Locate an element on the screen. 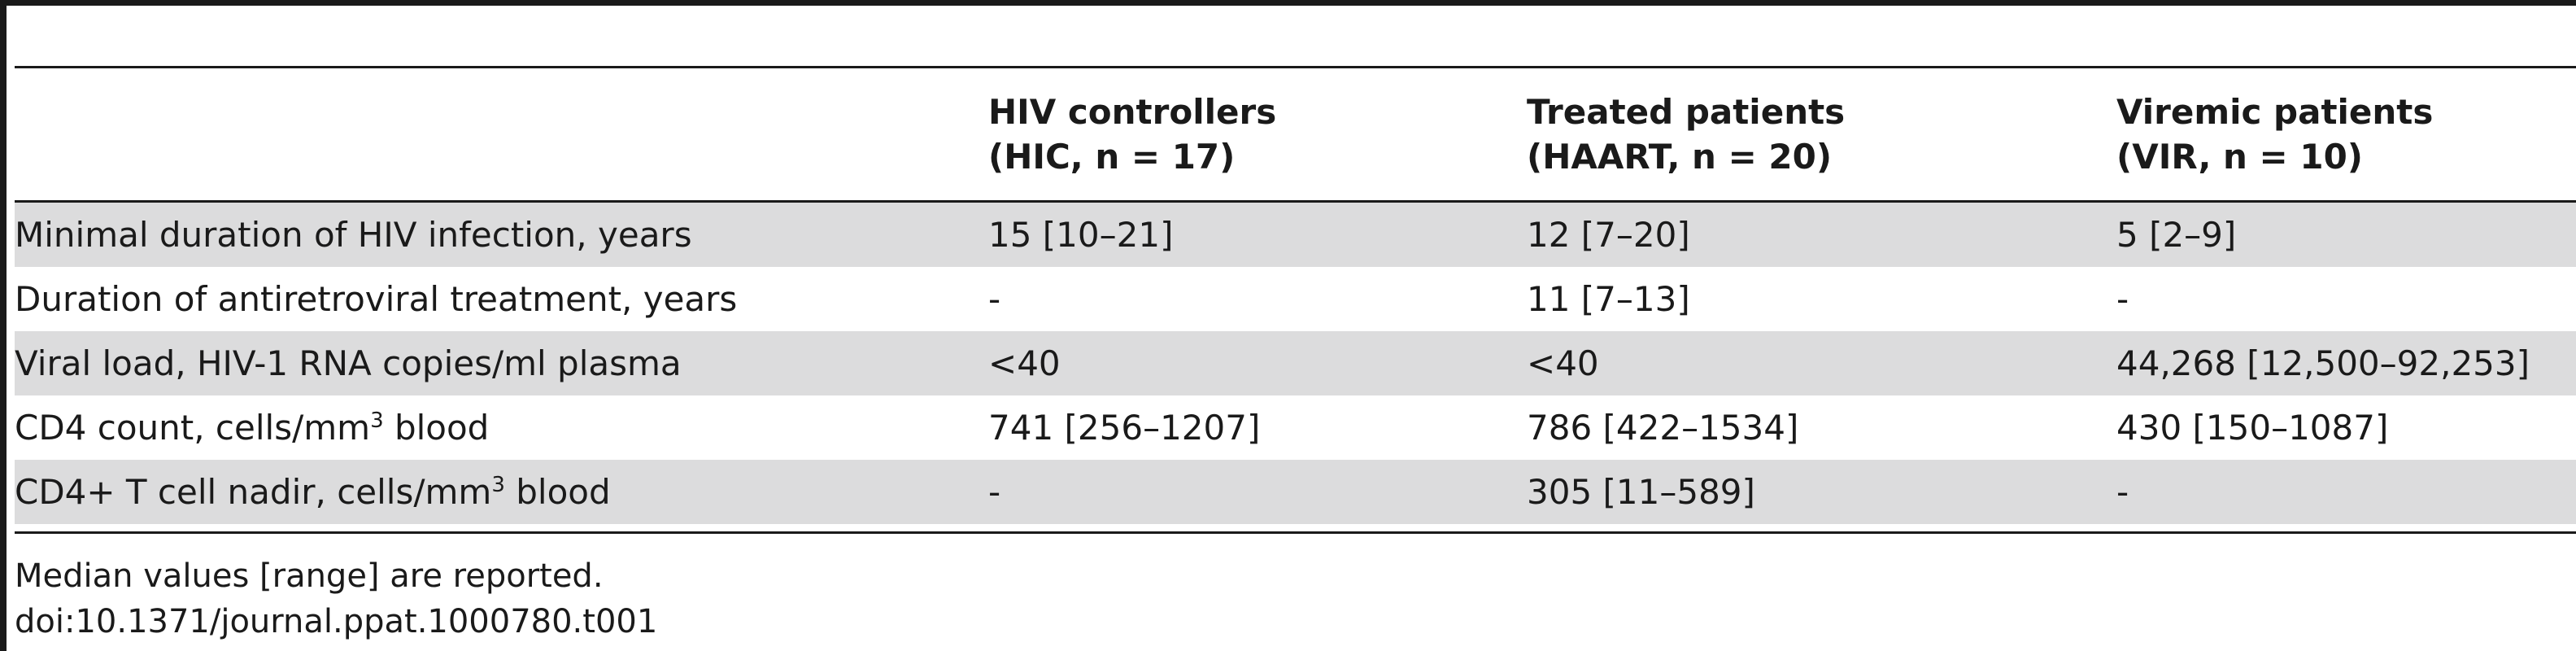 The image size is (2576, 651). cell-hic: <40 is located at coordinates (1024, 363).